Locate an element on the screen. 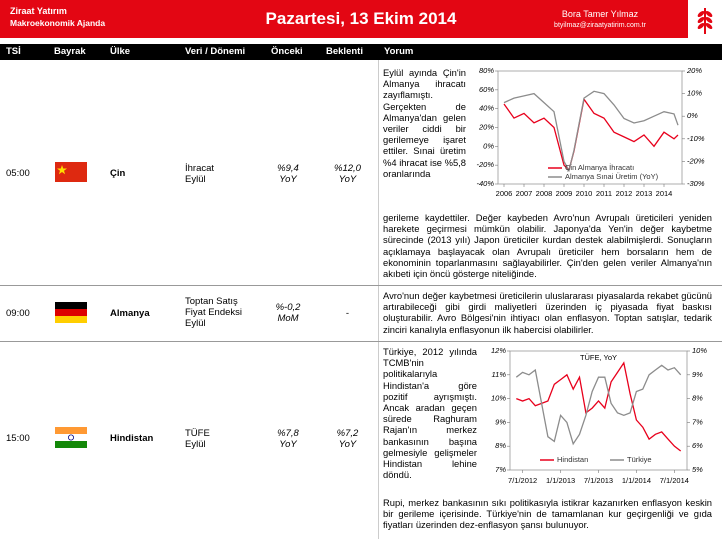  column-header: Önceki is located at coordinates (287, 51).